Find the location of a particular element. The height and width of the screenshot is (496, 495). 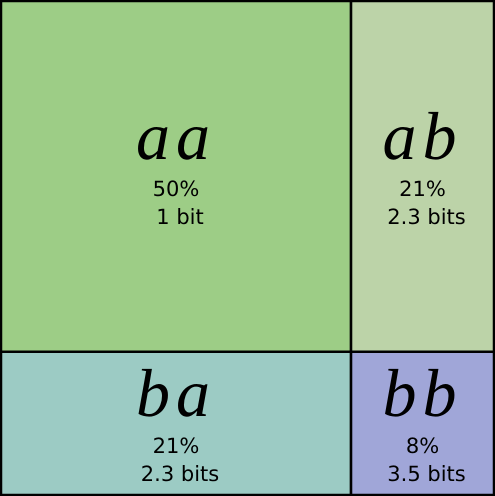

data-label: 8% is located at coordinates (423, 446).